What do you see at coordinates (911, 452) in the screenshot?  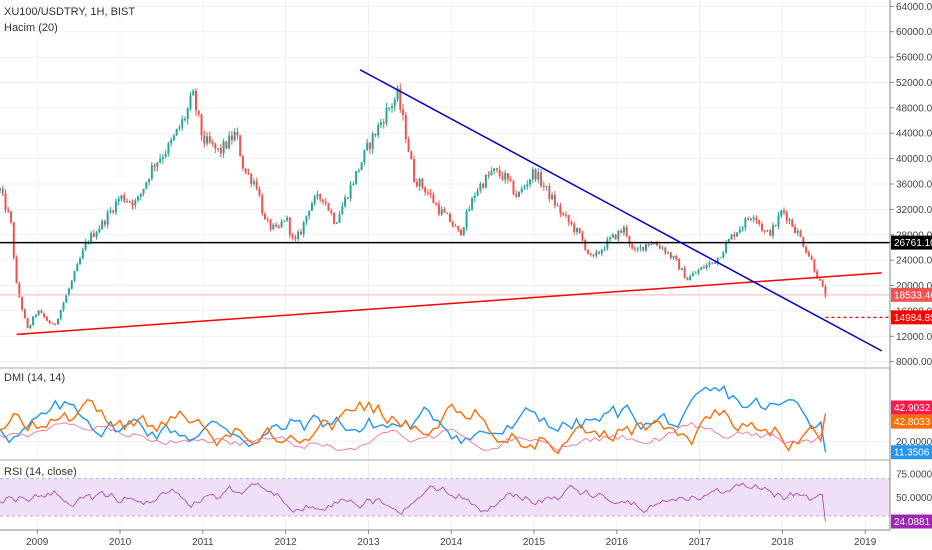 I see `badge-di-plus-bg` at bounding box center [911, 452].